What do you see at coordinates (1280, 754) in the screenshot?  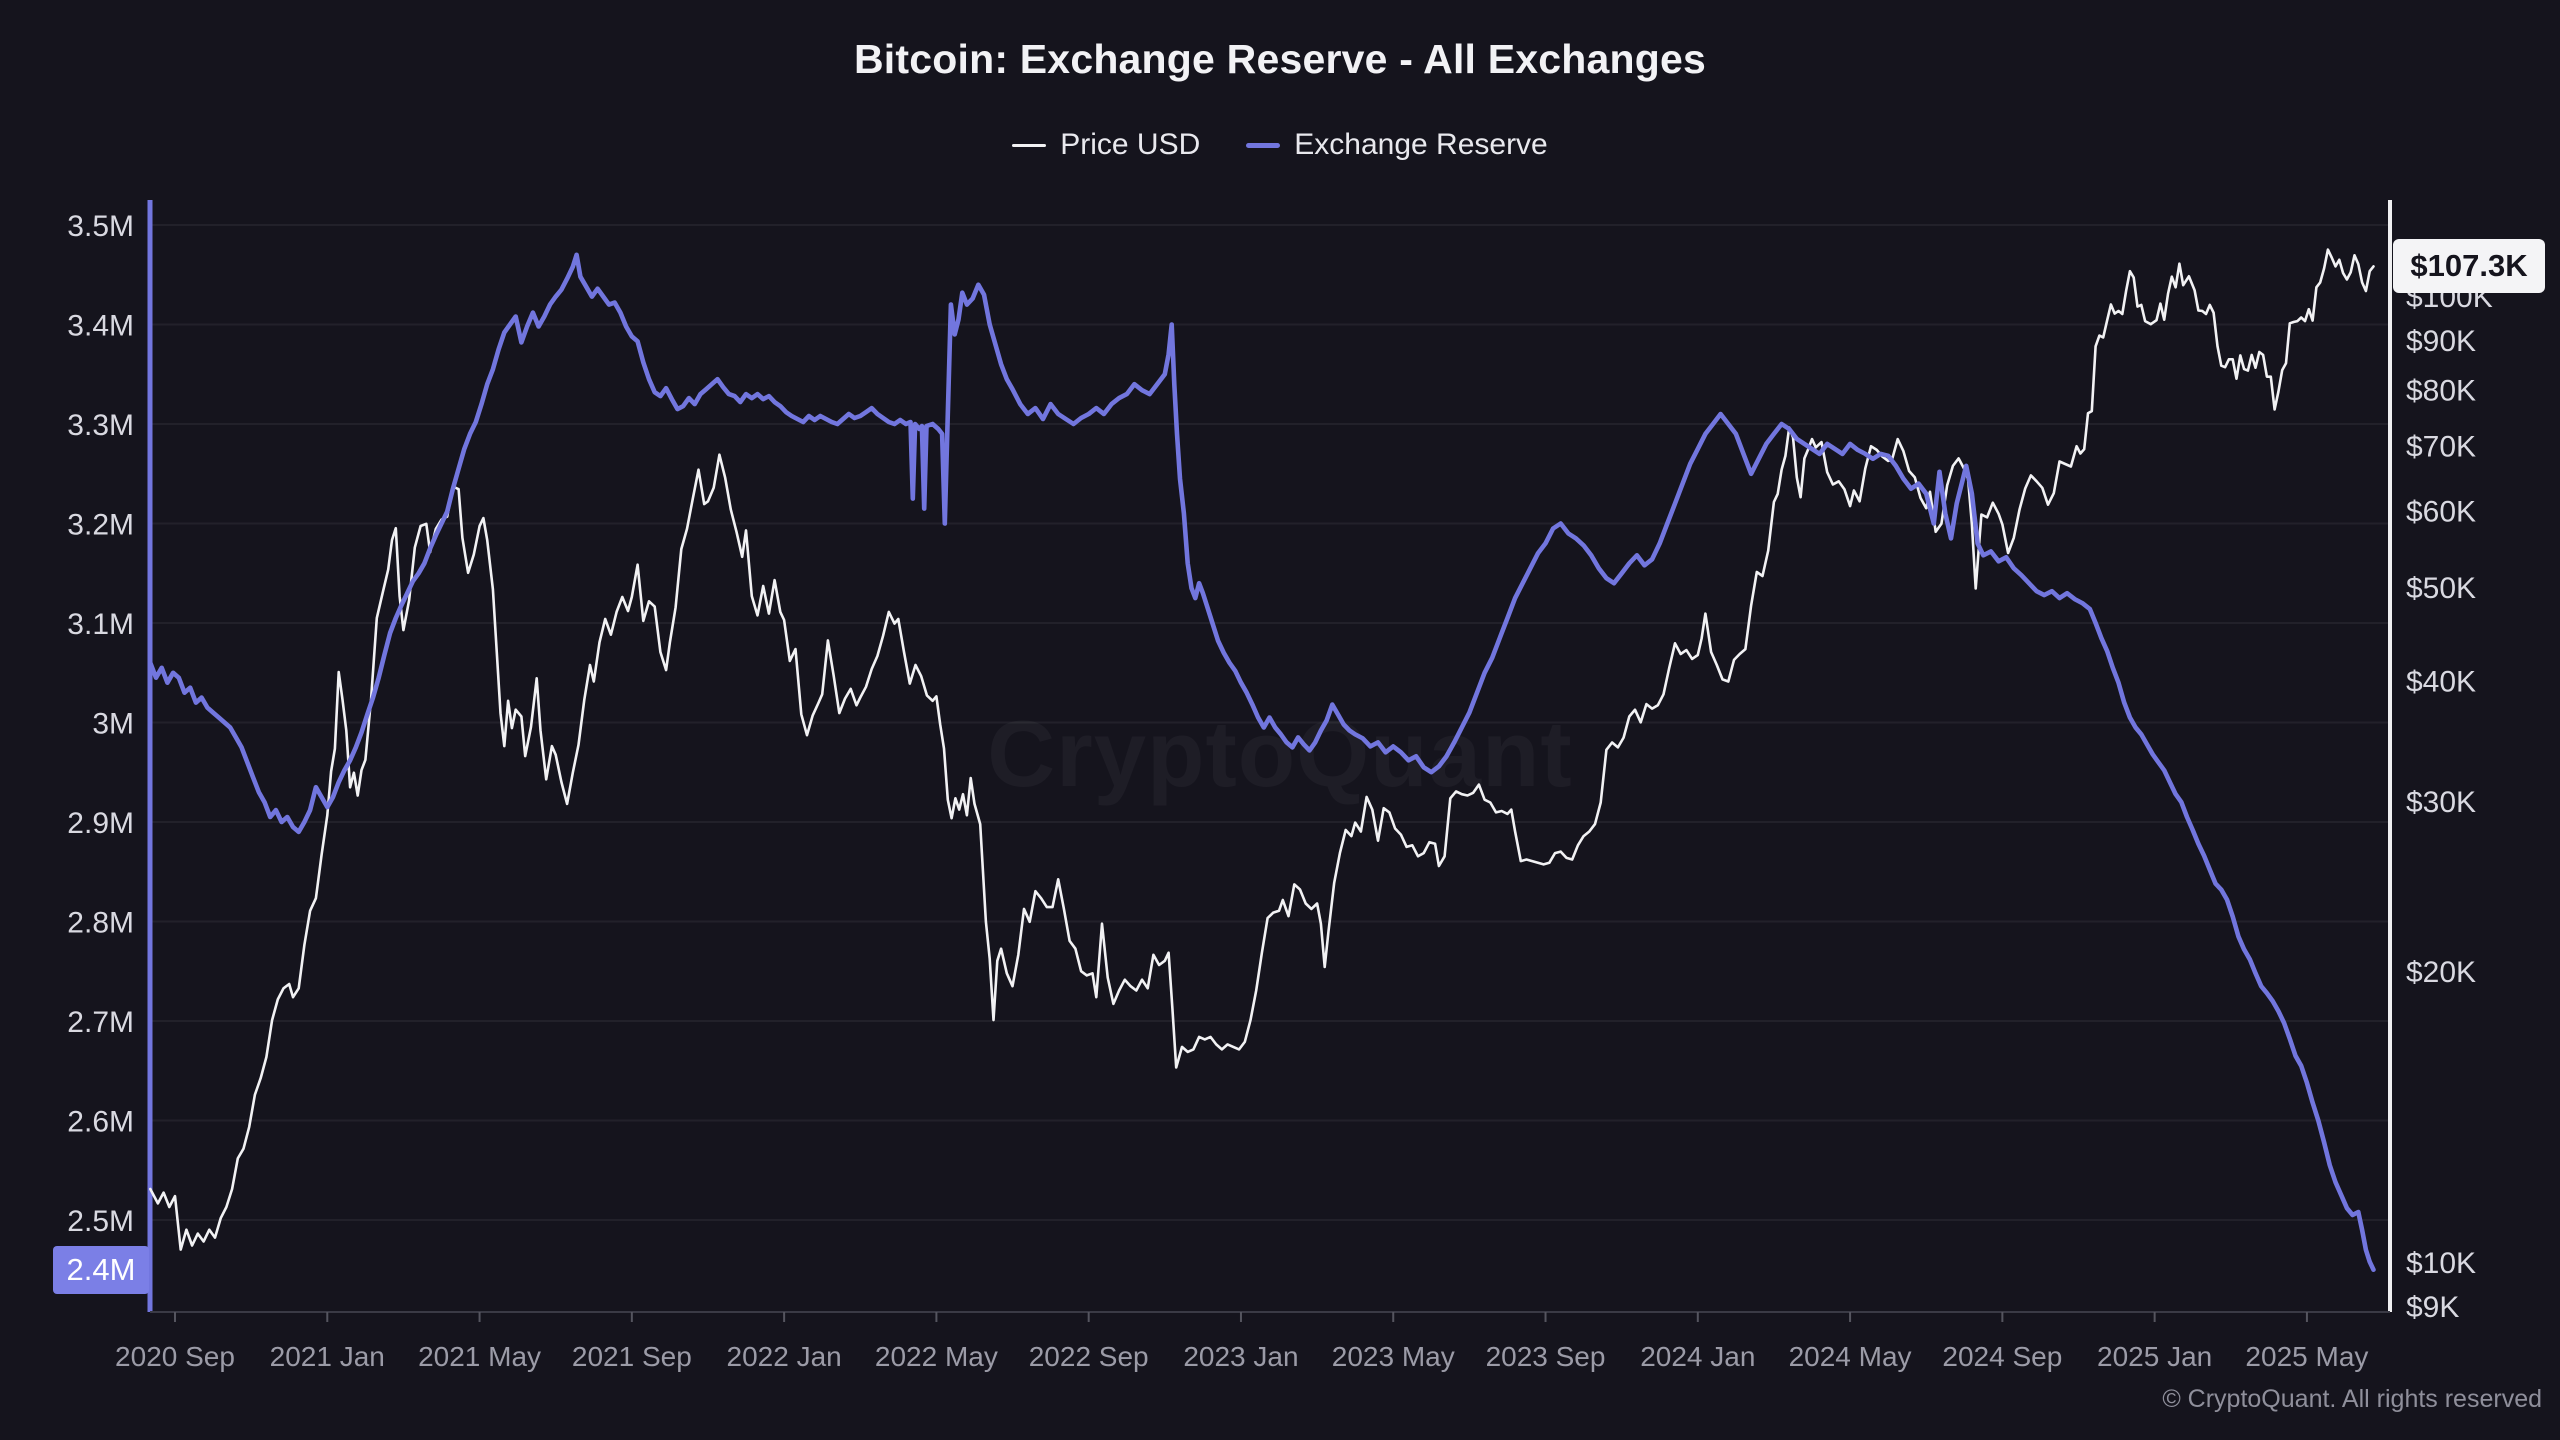 I see `cryptoquant-watermark: CryptoQuant` at bounding box center [1280, 754].